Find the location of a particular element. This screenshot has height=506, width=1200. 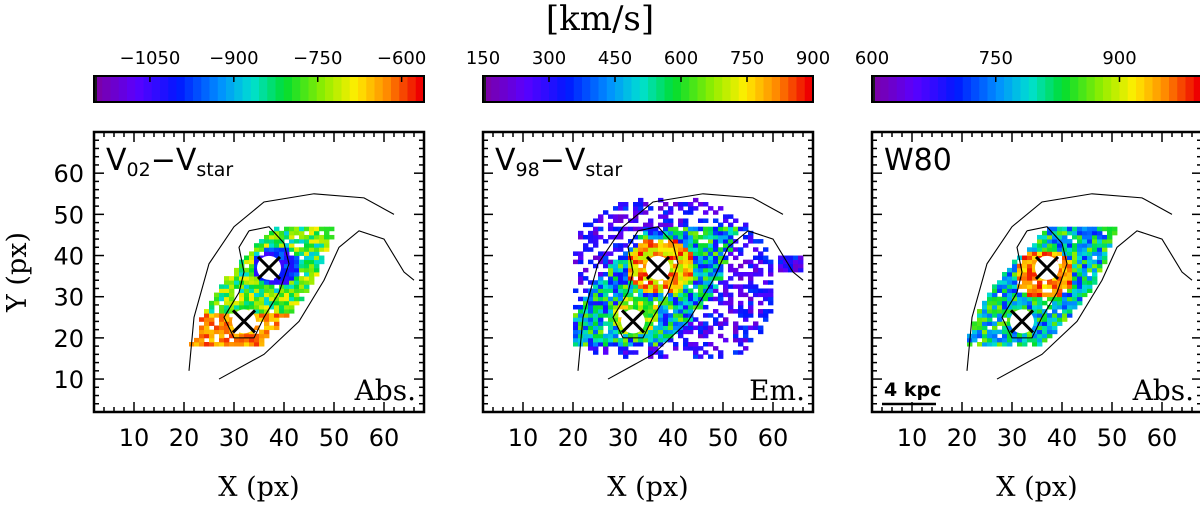

method-label: Abs. is located at coordinates (1163, 390).